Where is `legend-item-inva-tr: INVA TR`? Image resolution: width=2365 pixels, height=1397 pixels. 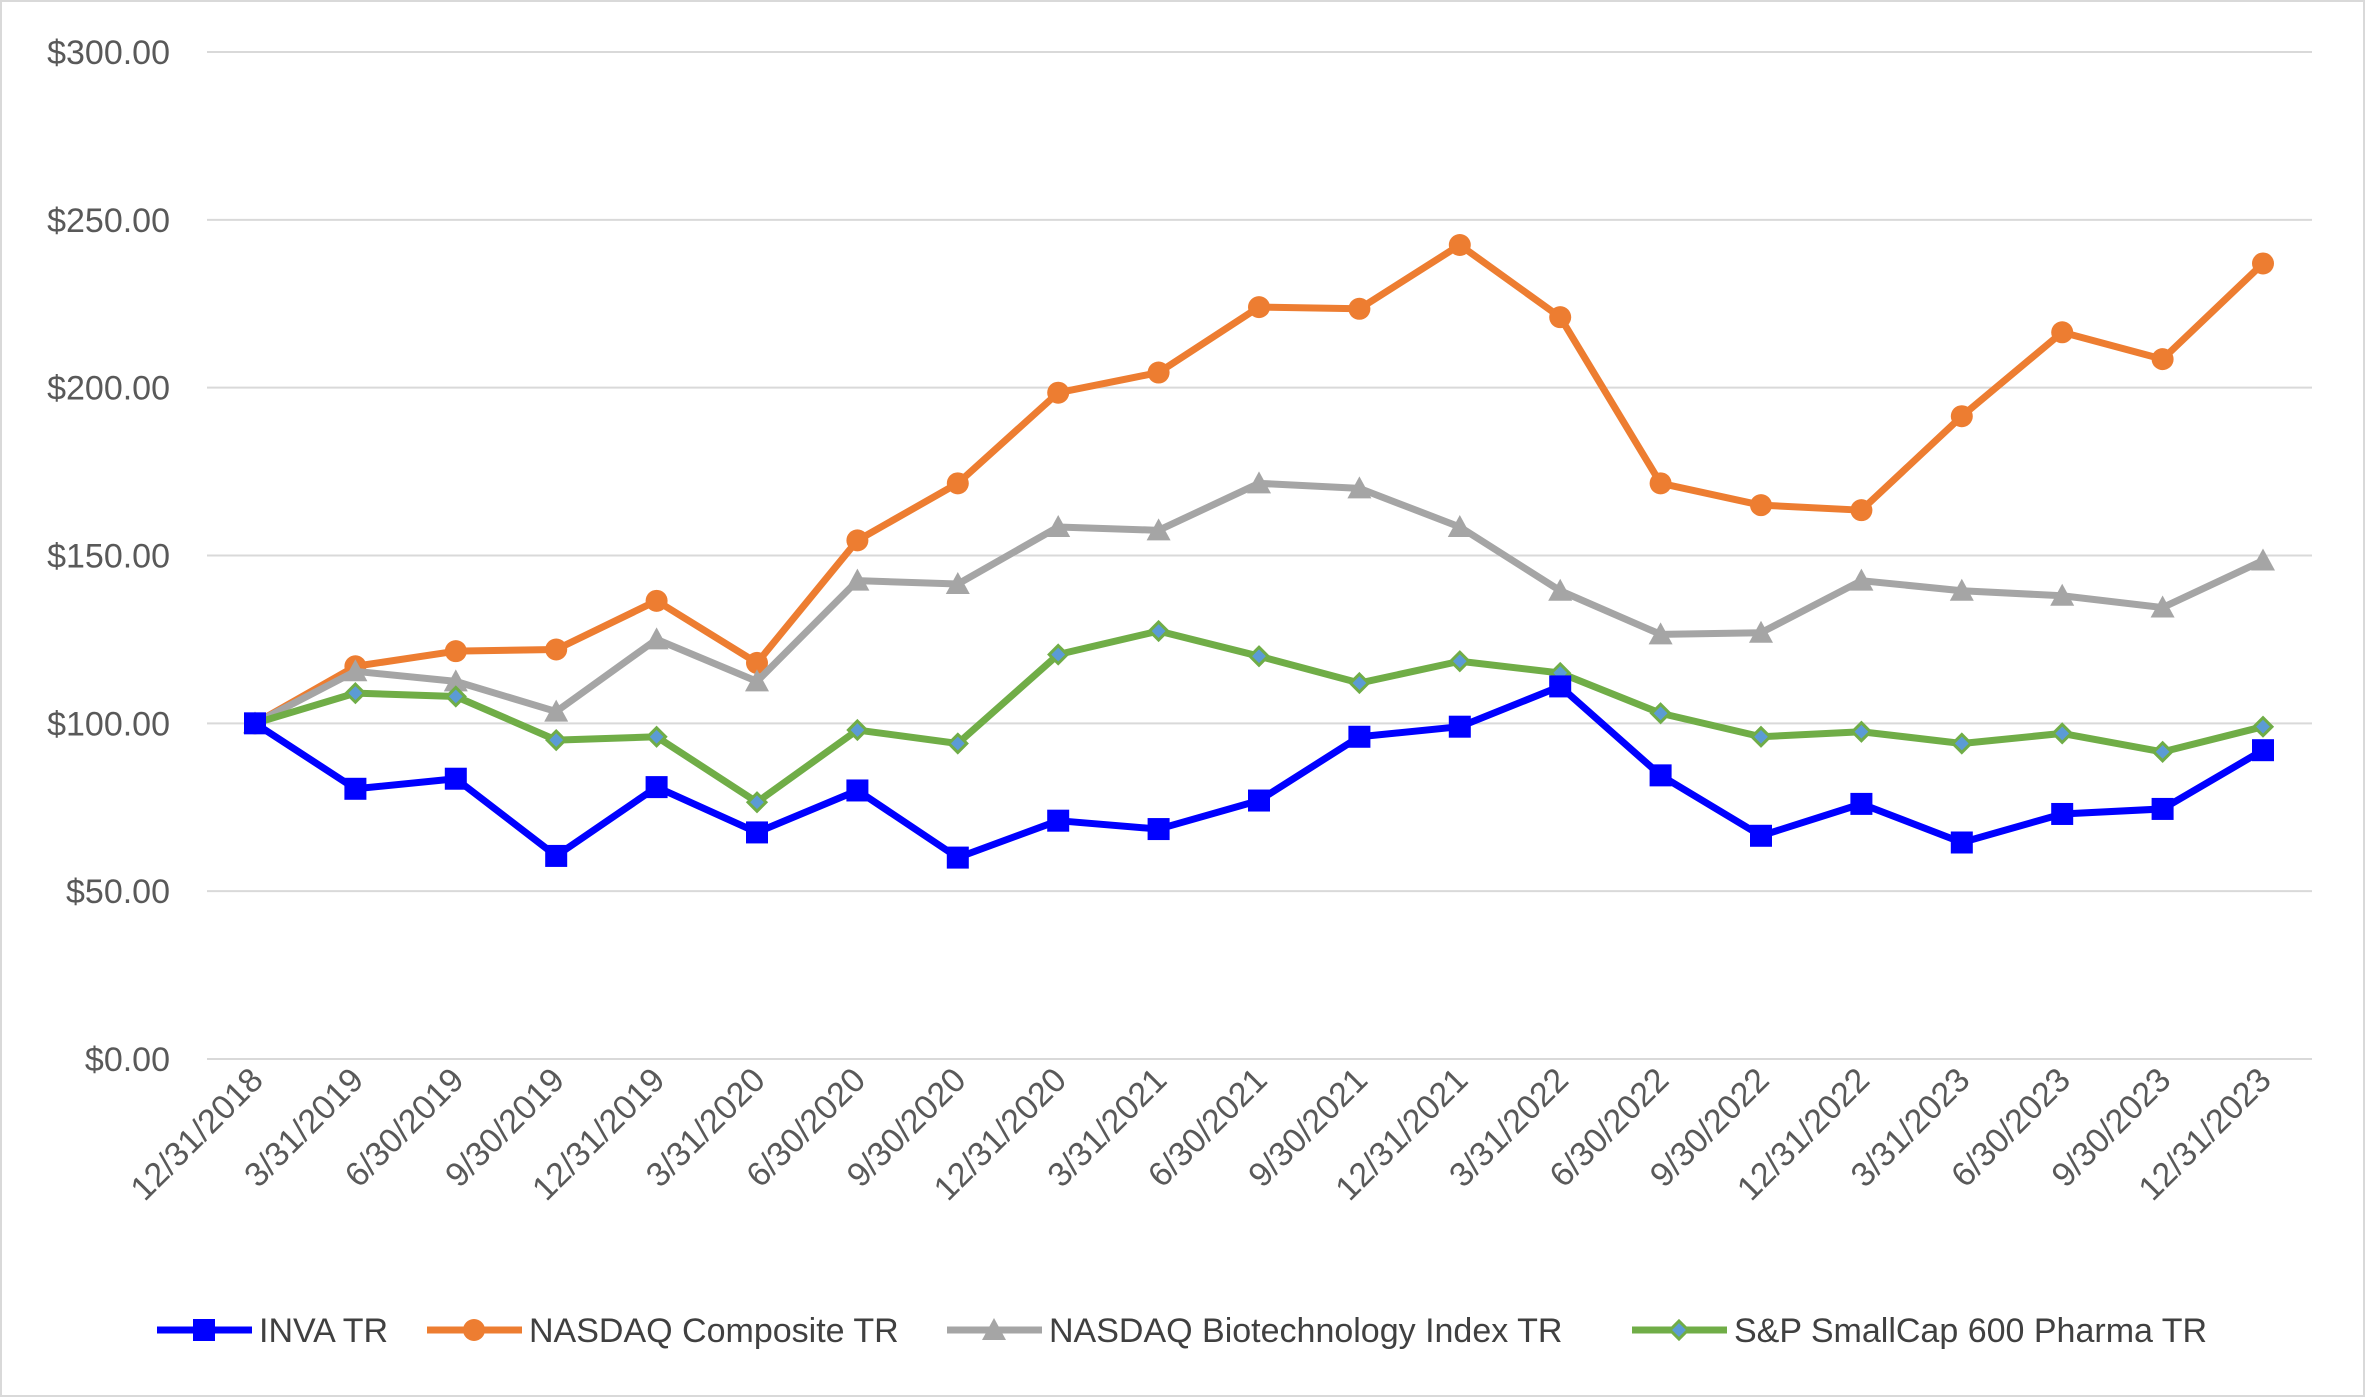 legend-item-inva-tr: INVA TR is located at coordinates (272, 1331).